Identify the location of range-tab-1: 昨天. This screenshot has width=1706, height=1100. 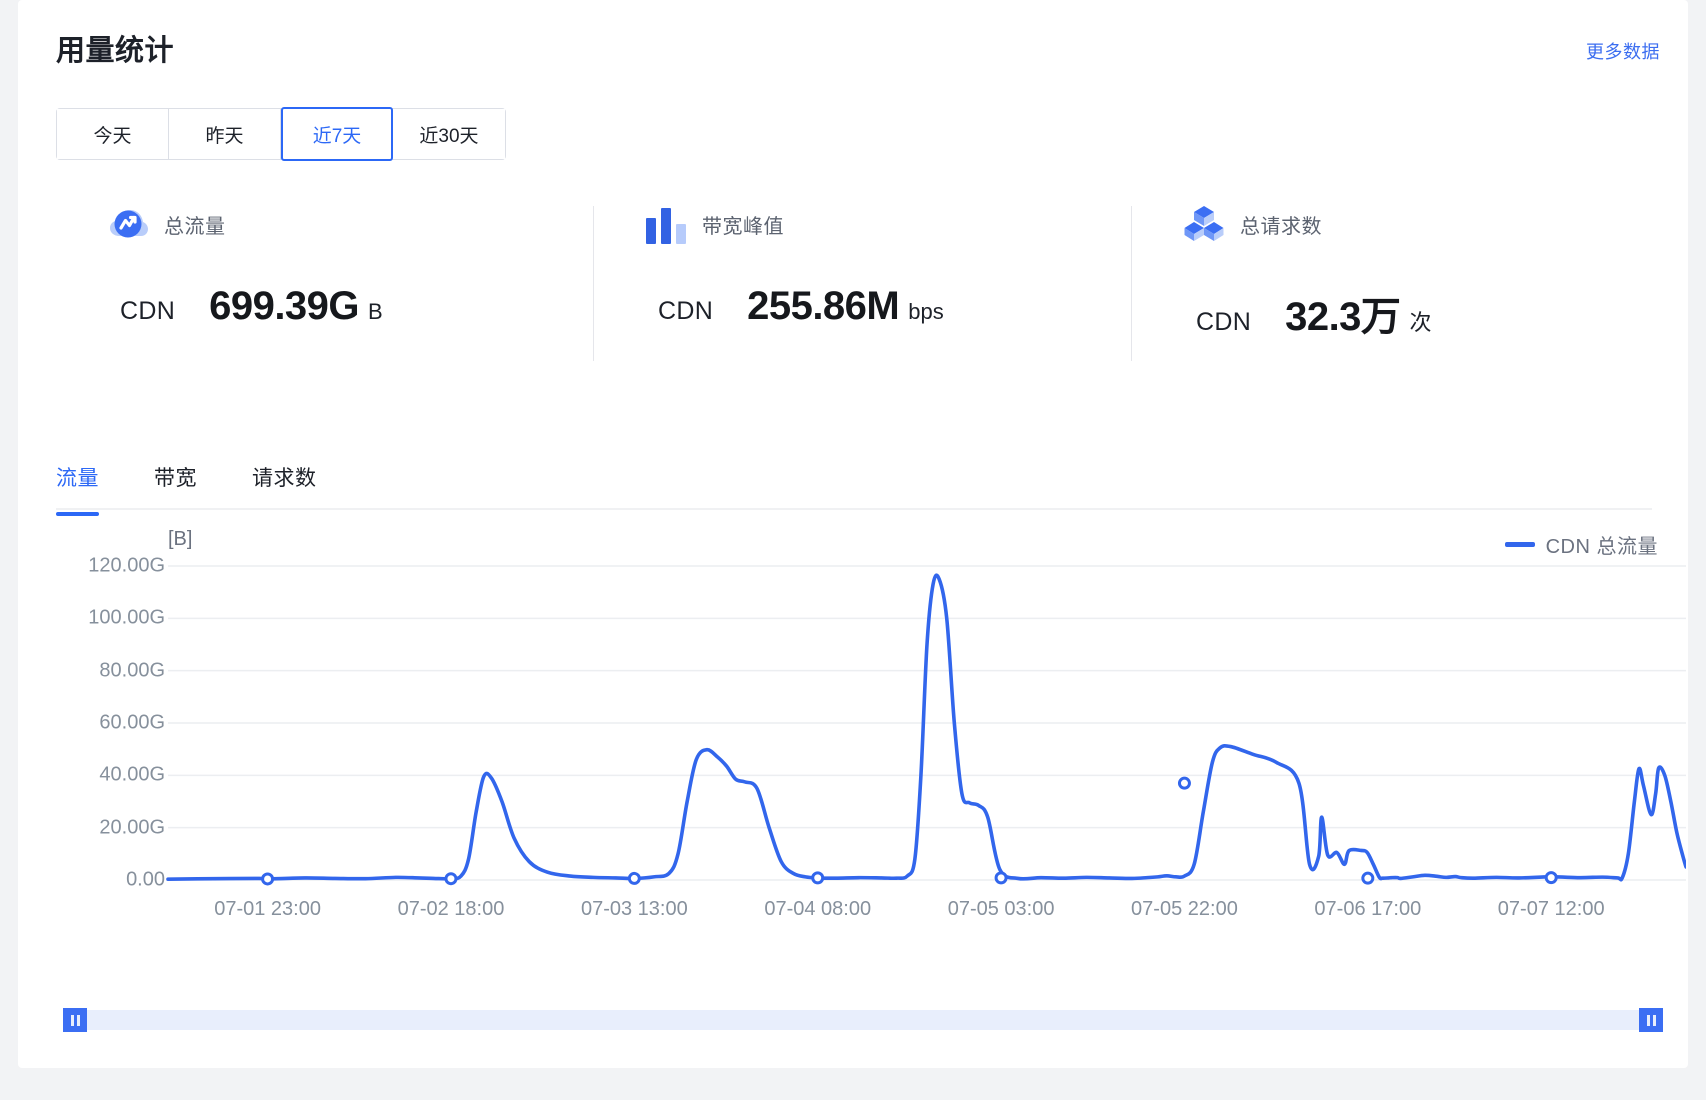
(225, 134).